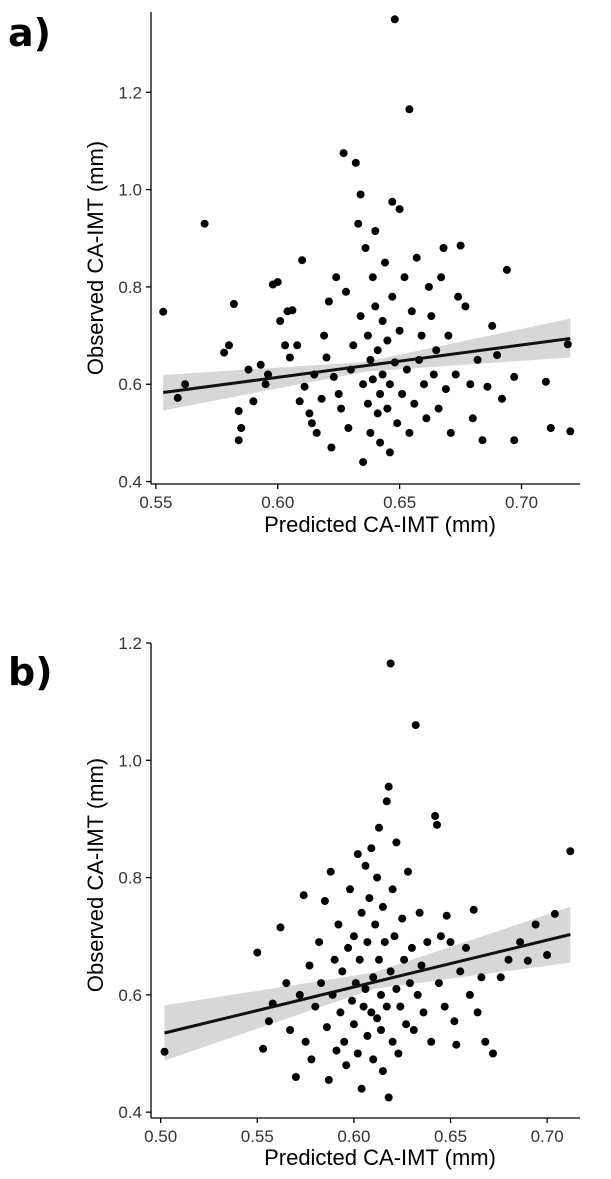 The image size is (611, 1179). What do you see at coordinates (338, 498) in the screenshot?
I see `panel-a-x-ticks: 0.55 0.60 0.65 0.70` at bounding box center [338, 498].